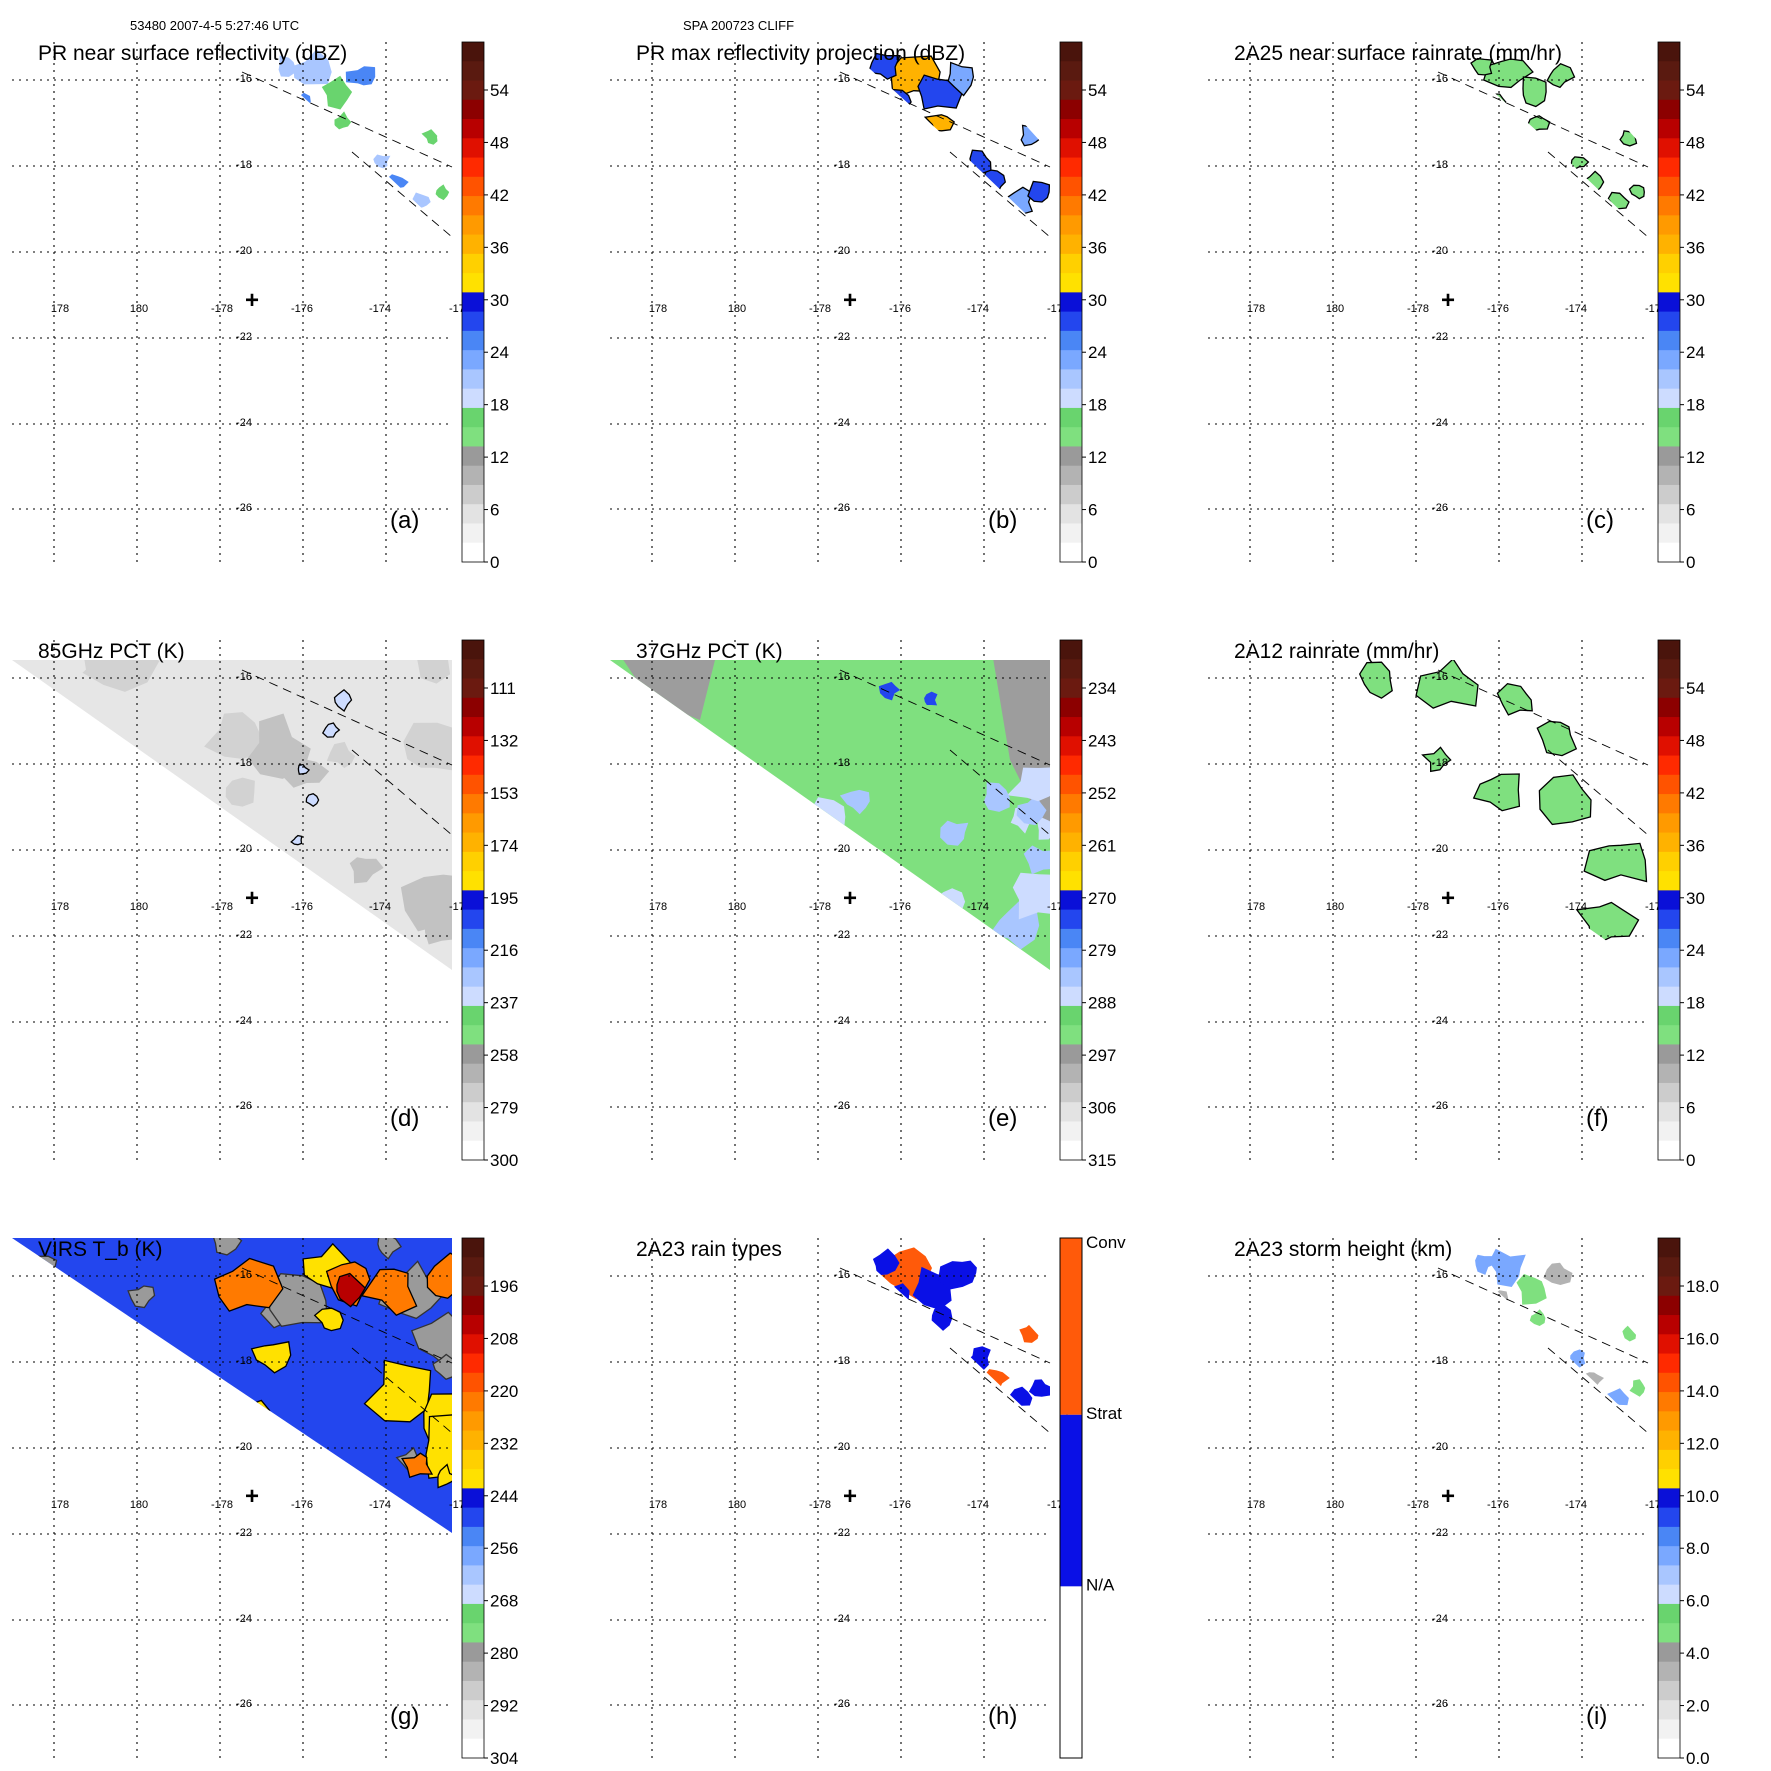 The width and height of the screenshot is (1771, 1771). I want to click on cb-label: 2.0, so click(1698, 1706).